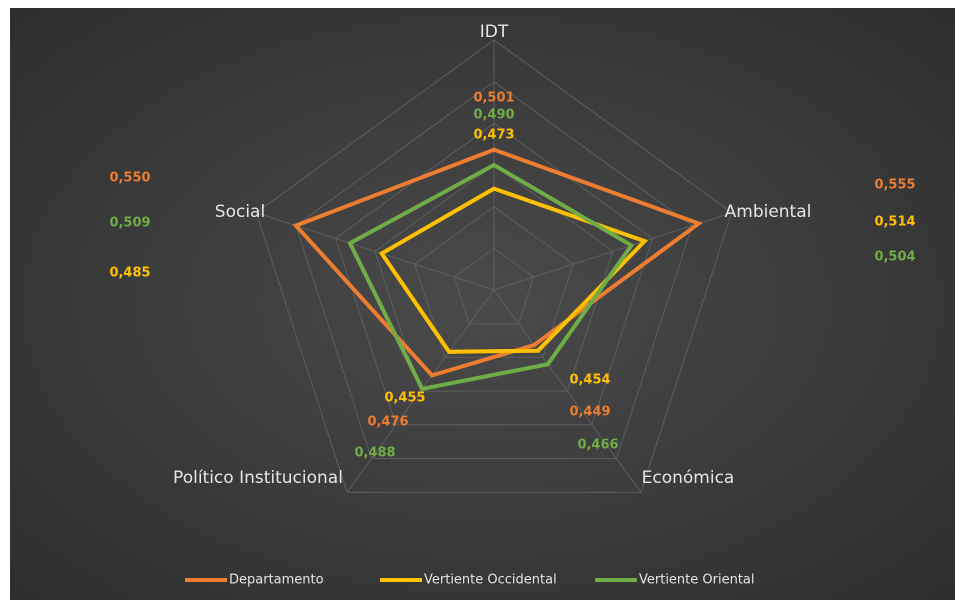 This screenshot has height=605, width=968. Describe the element at coordinates (129, 273) in the screenshot. I see `value-label: 0,485` at that location.